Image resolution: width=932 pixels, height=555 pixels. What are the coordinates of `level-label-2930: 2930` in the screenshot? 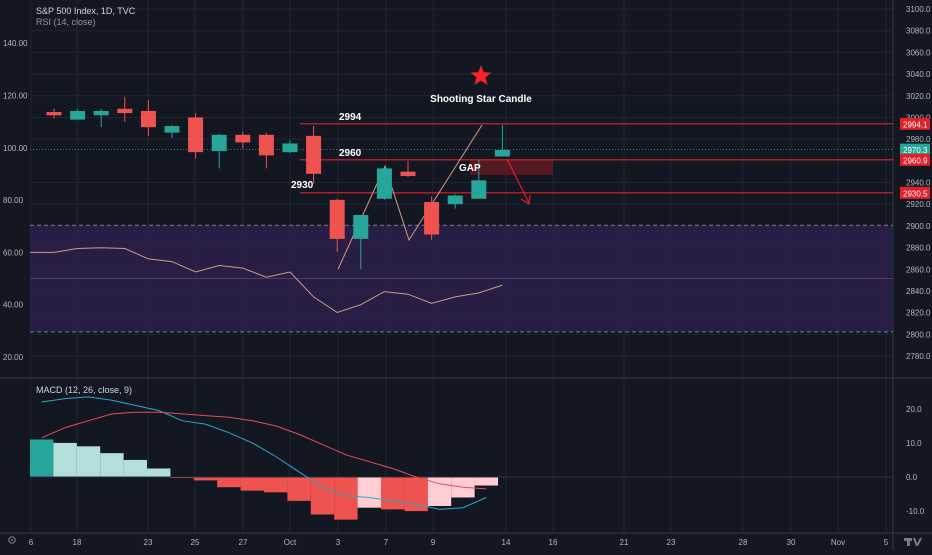 It's located at (302, 185).